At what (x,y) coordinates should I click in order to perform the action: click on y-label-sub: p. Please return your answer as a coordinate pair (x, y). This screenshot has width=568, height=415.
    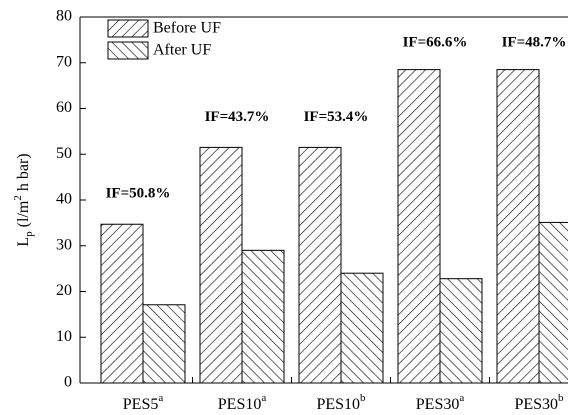
    Looking at the image, I should click on (29, 234).